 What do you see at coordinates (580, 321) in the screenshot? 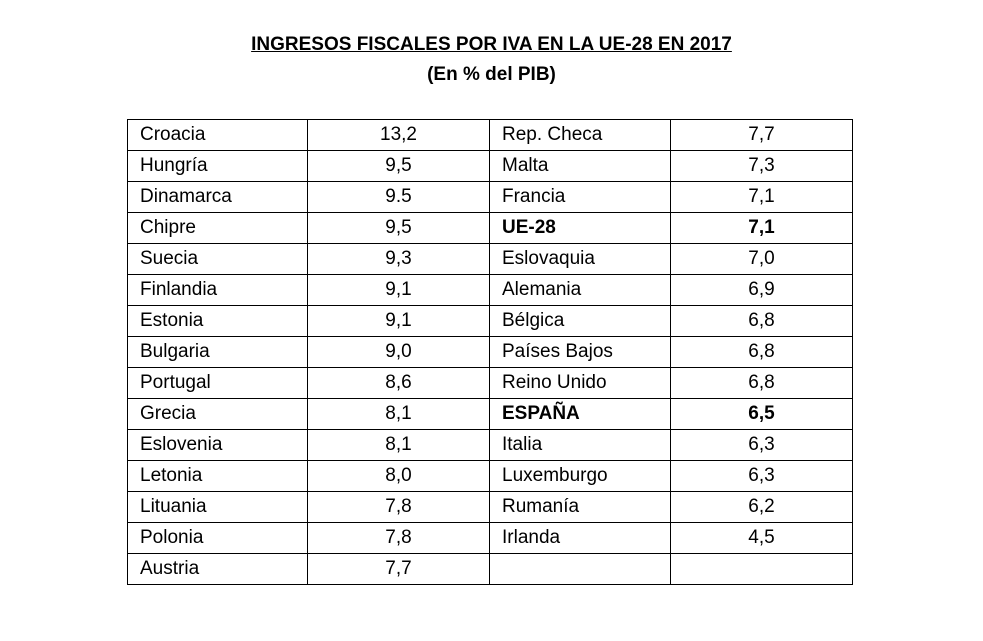
I see `country-cell: Bélgica` at bounding box center [580, 321].